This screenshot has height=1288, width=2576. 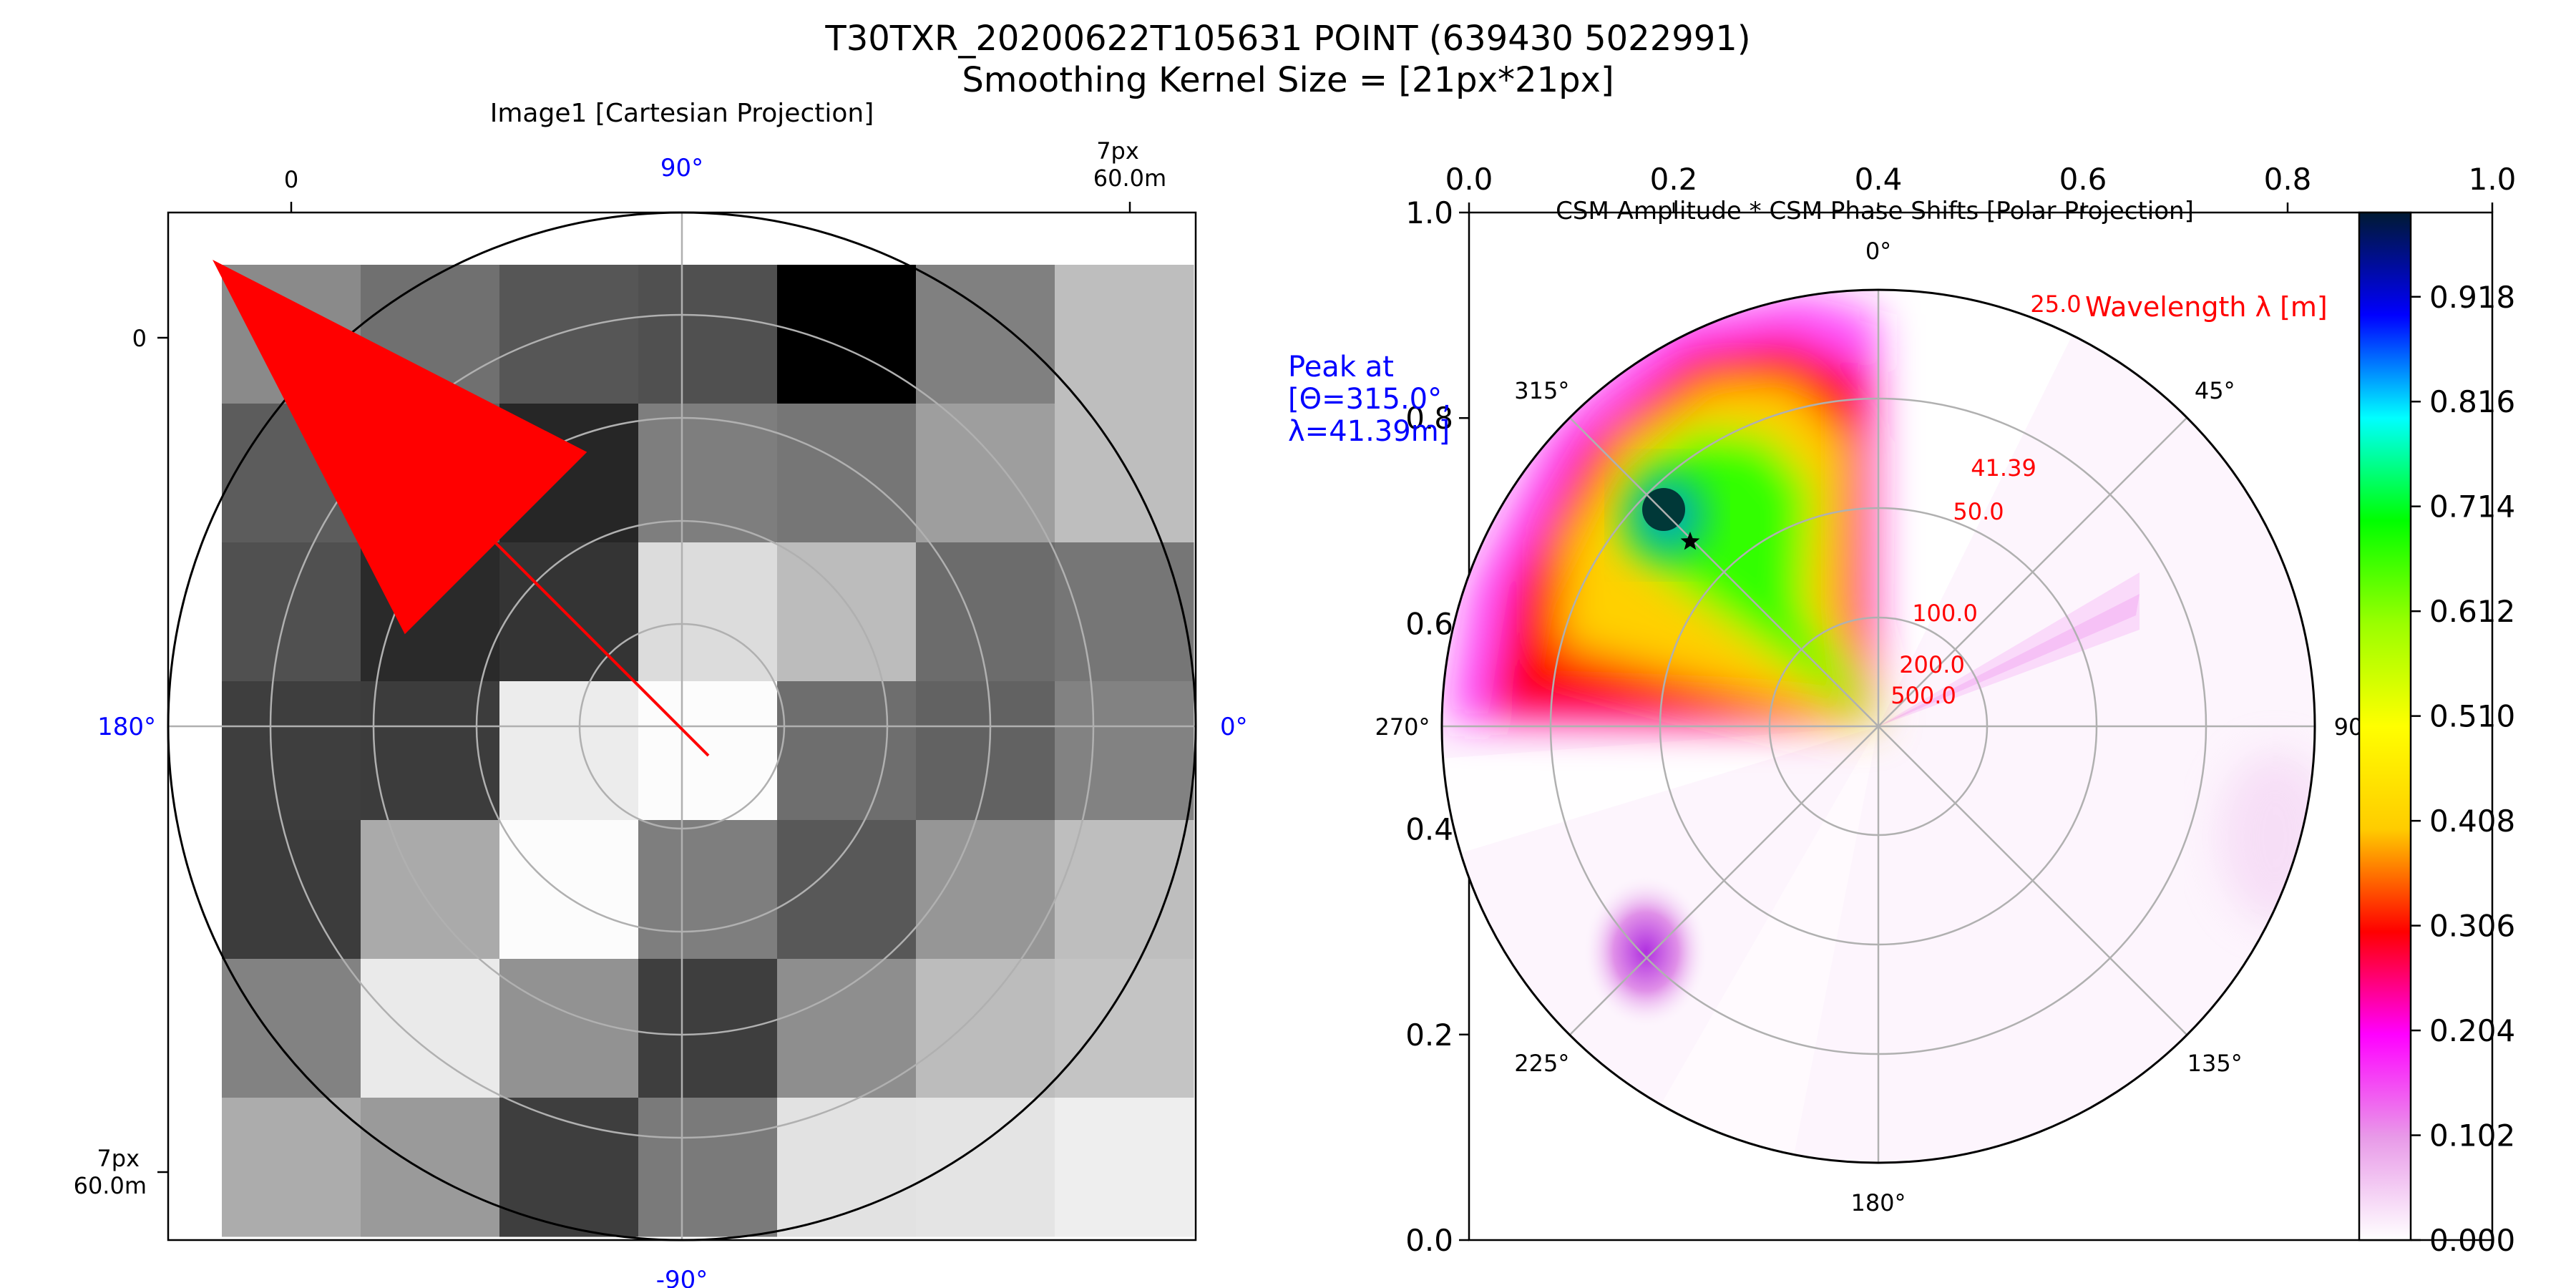 I want to click on colorbar-tick-label: 0.102, so click(x=2472, y=1135).